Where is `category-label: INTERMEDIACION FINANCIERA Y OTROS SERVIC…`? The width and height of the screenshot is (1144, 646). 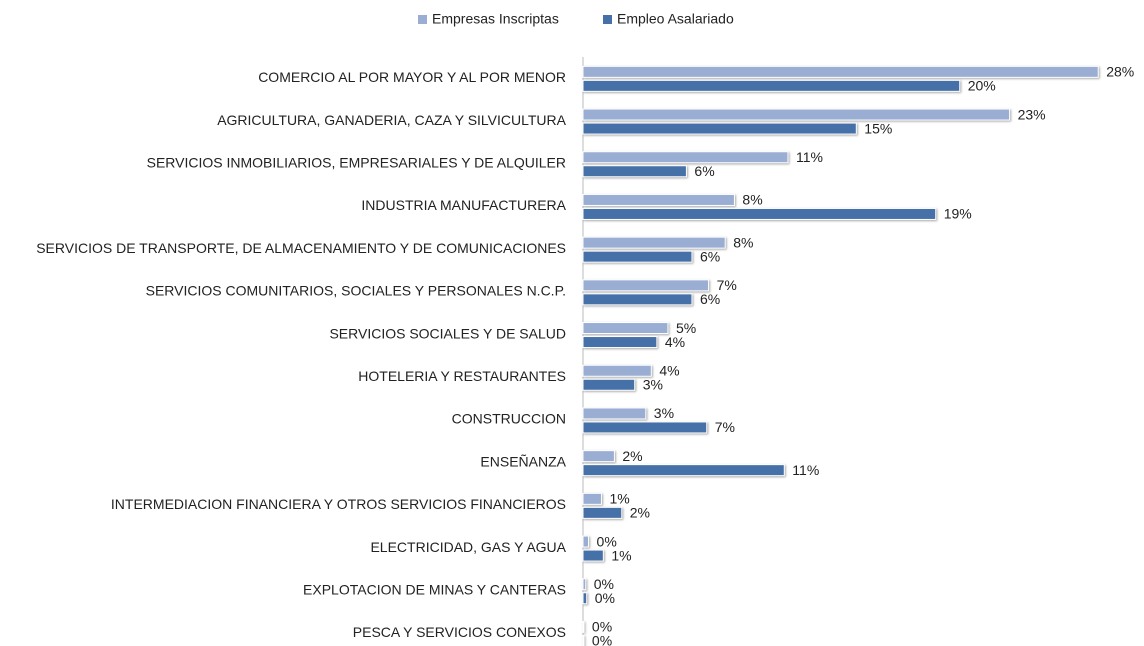
category-label: INTERMEDIACION FINANCIERA Y OTROS SERVIC… is located at coordinates (338, 504).